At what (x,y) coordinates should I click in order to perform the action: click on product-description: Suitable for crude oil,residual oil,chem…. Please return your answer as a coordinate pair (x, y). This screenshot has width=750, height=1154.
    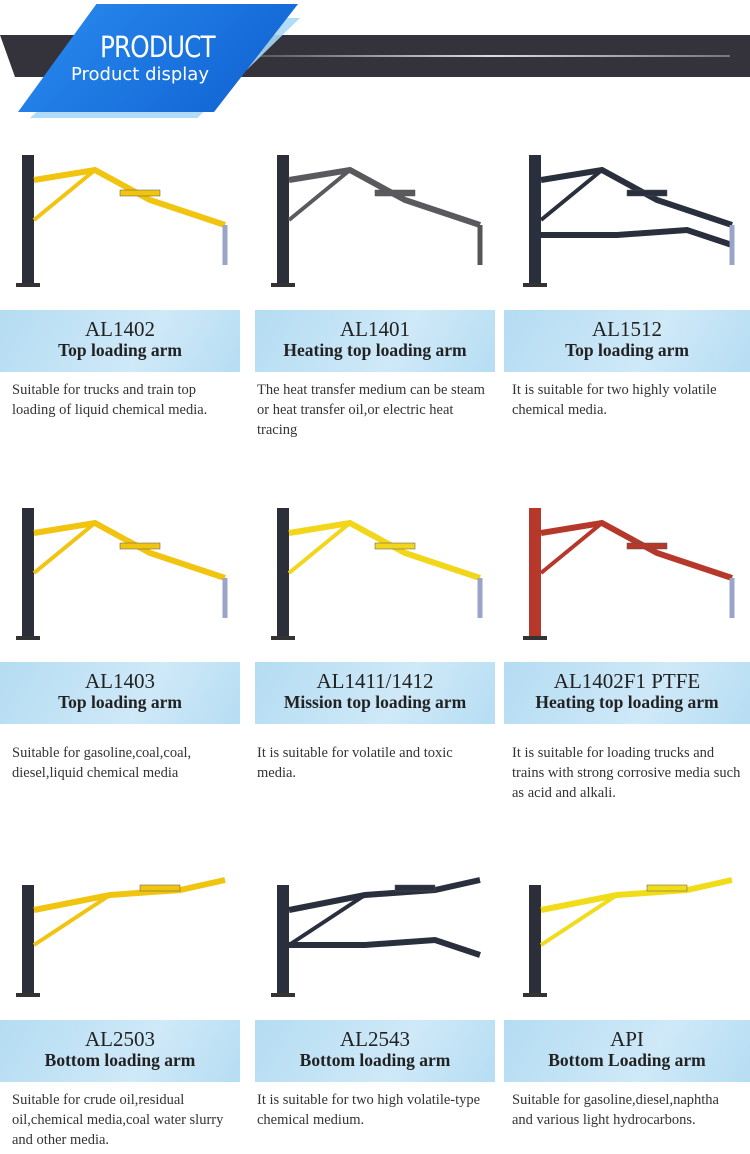
    Looking at the image, I should click on (118, 1120).